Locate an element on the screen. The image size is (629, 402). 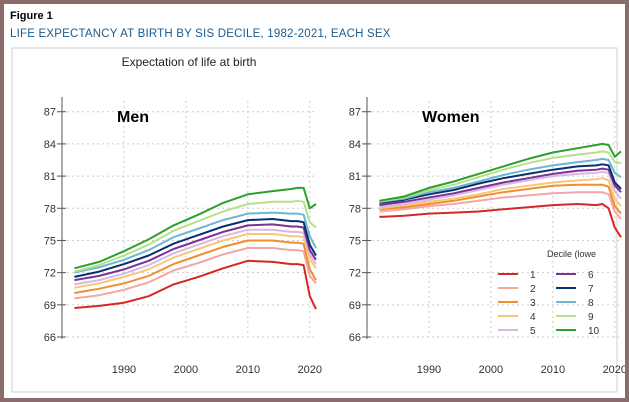
legend-label: 1 is located at coordinates (533, 275).